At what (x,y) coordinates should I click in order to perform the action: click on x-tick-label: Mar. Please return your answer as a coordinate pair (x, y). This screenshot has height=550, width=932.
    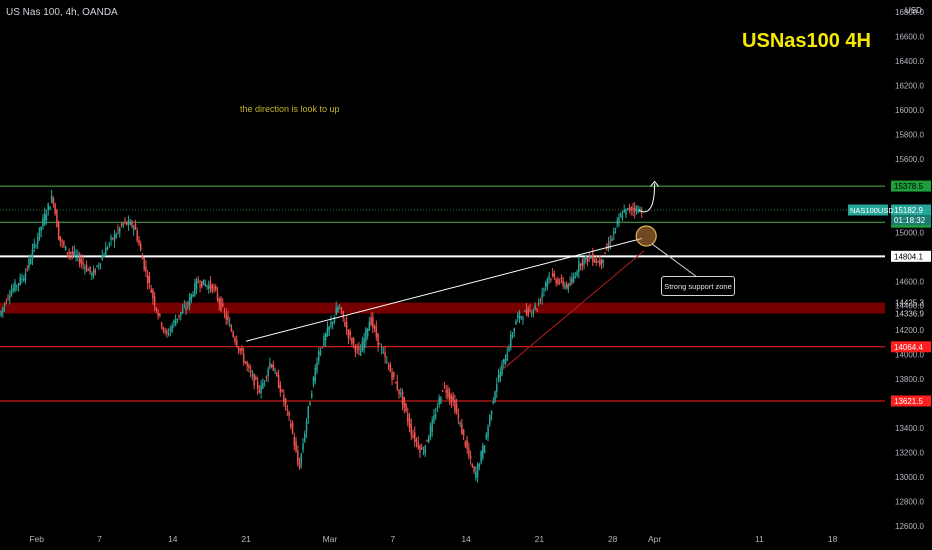
    Looking at the image, I should click on (330, 539).